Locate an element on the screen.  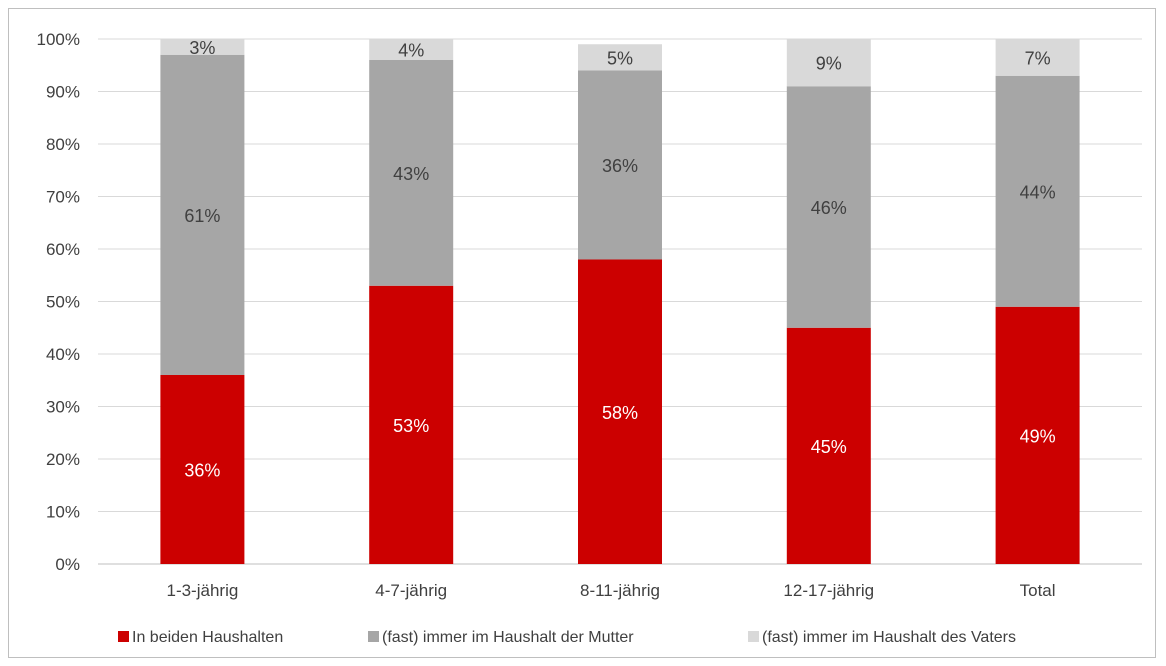
data-label: 46% is located at coordinates (829, 208).